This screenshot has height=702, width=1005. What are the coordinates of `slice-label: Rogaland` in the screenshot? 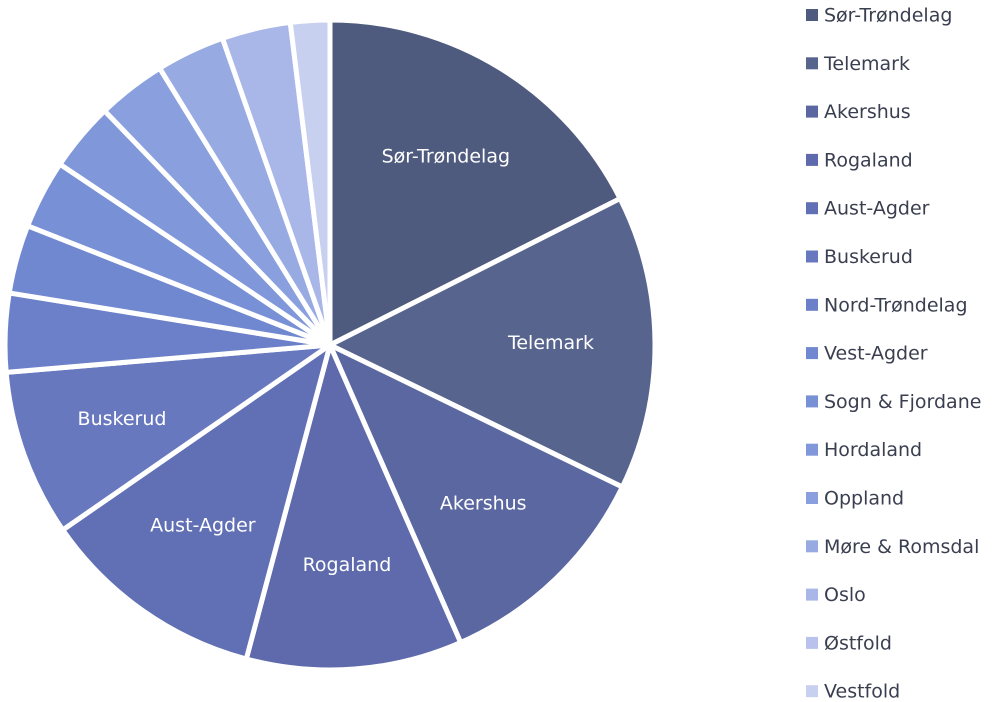 It's located at (347, 565).